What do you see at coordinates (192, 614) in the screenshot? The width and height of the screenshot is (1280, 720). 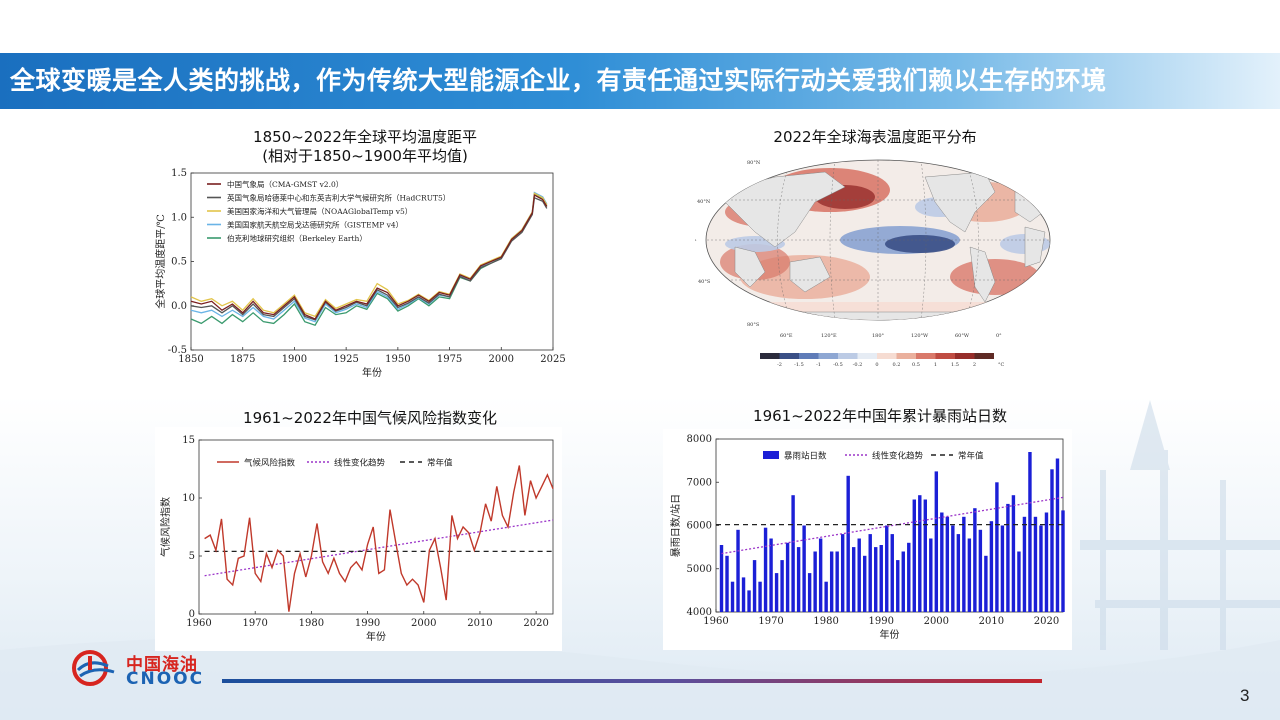 I see `risk-y-tick-label: 0` at bounding box center [192, 614].